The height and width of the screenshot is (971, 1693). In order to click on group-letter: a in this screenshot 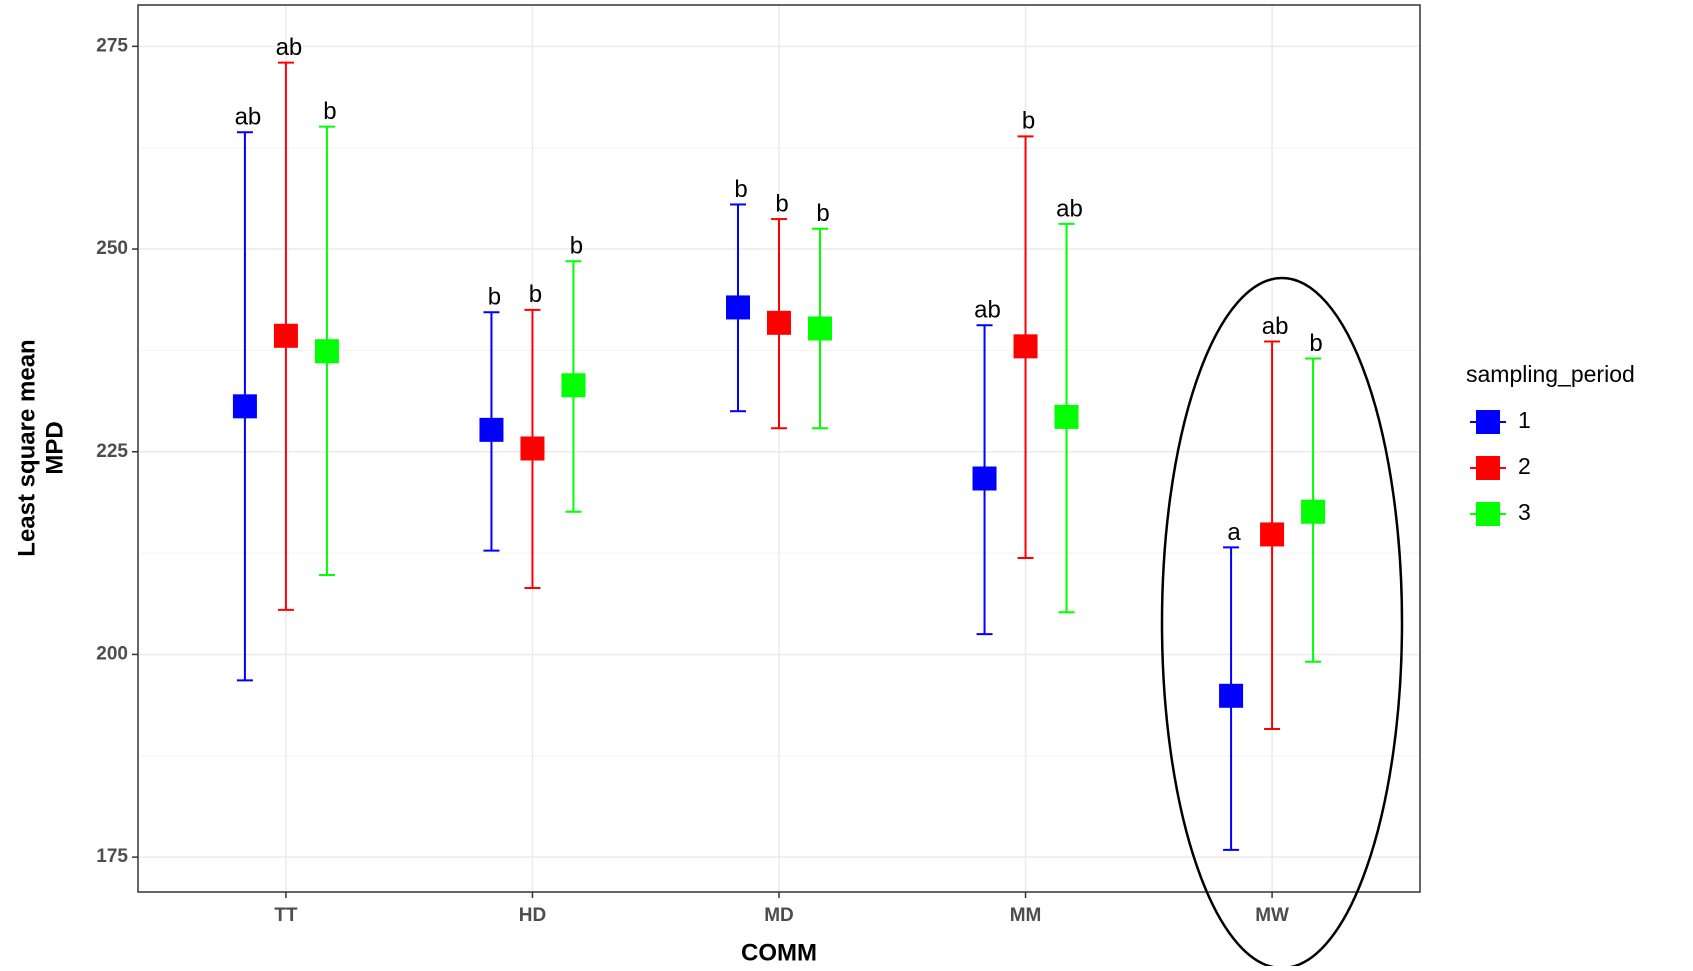, I will do `click(1234, 532)`.